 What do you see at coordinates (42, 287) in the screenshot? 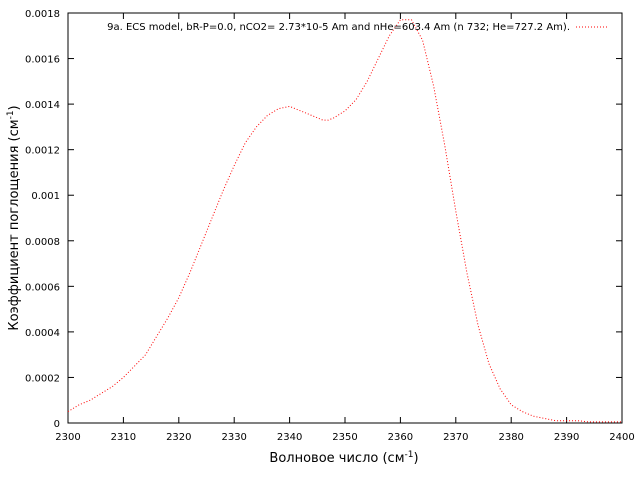
I see `y-tick-label: 0.0006` at bounding box center [42, 287].